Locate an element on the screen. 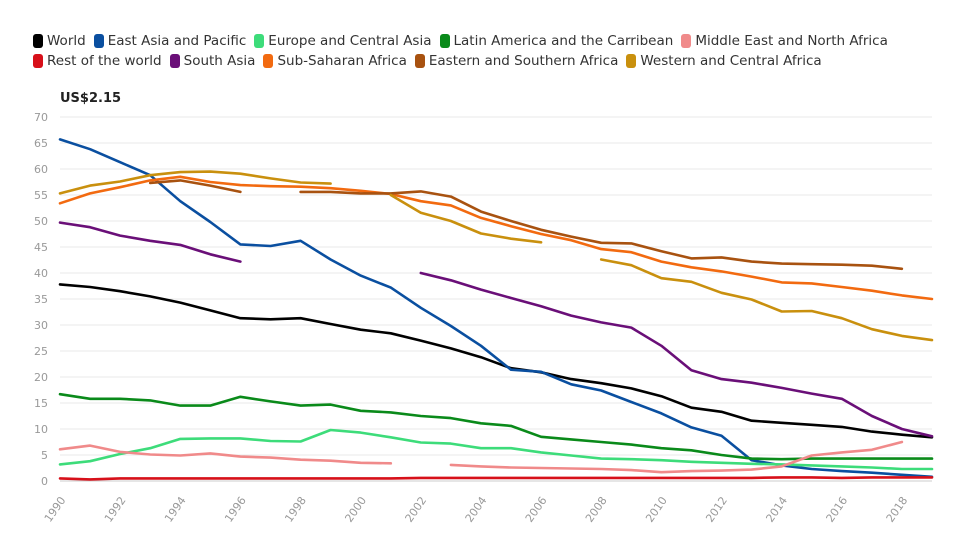 This screenshot has width=960, height=540. legend-item: World is located at coordinates (59, 41).